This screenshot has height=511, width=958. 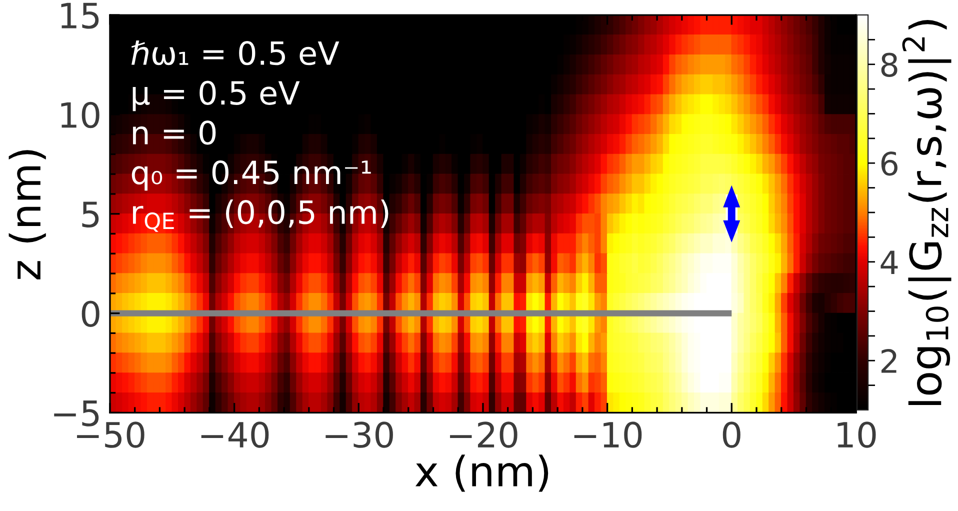 What do you see at coordinates (260, 216) in the screenshot?
I see `annotation: r$_{QE}$ = (0,0,5 nm)` at bounding box center [260, 216].